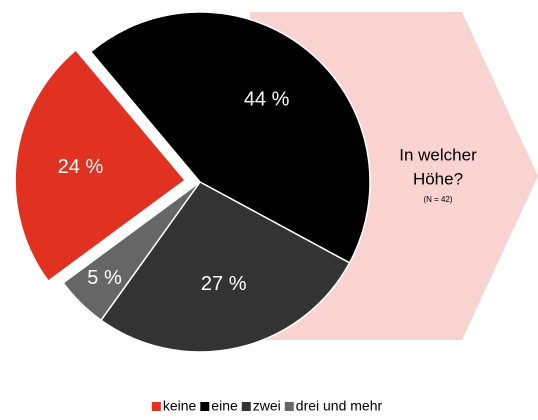 This screenshot has height=420, width=538. Describe the element at coordinates (224, 406) in the screenshot. I see `legend-label: eine` at that location.